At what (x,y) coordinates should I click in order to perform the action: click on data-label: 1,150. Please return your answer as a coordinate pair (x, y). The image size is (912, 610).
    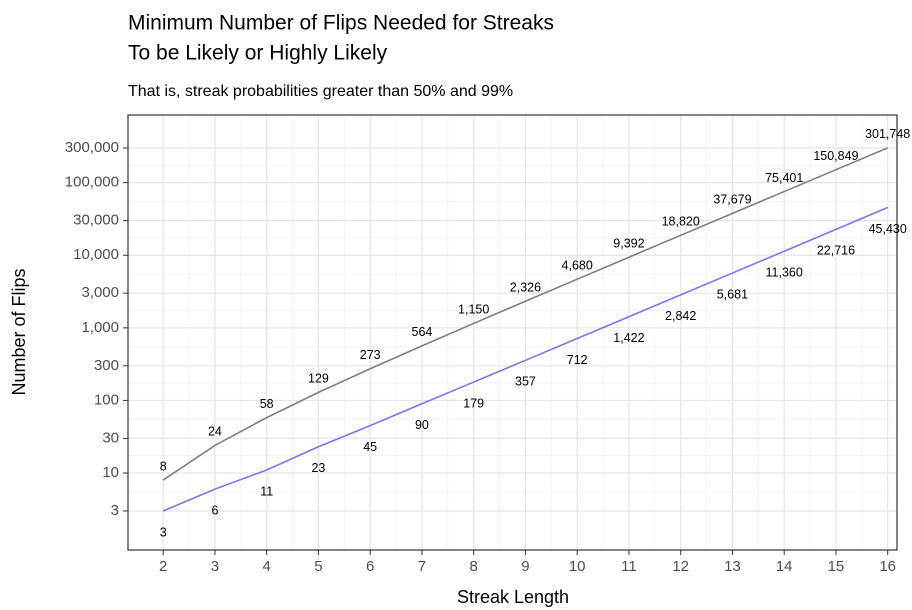
    Looking at the image, I should click on (473, 310).